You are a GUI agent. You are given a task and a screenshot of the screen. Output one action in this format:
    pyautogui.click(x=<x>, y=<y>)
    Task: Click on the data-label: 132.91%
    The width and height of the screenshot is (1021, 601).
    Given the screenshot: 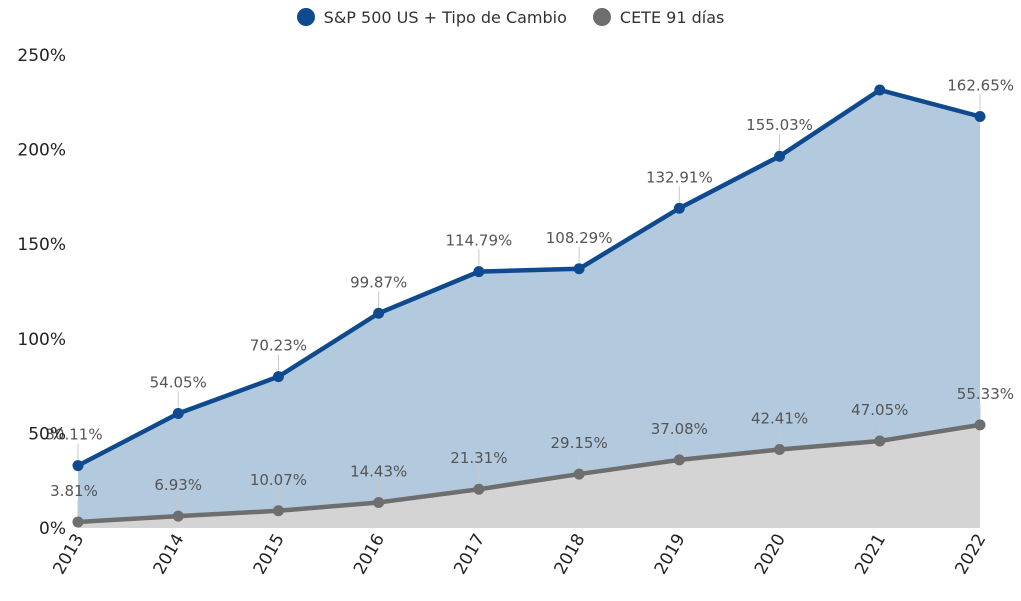 What is the action you would take?
    pyautogui.click(x=679, y=177)
    